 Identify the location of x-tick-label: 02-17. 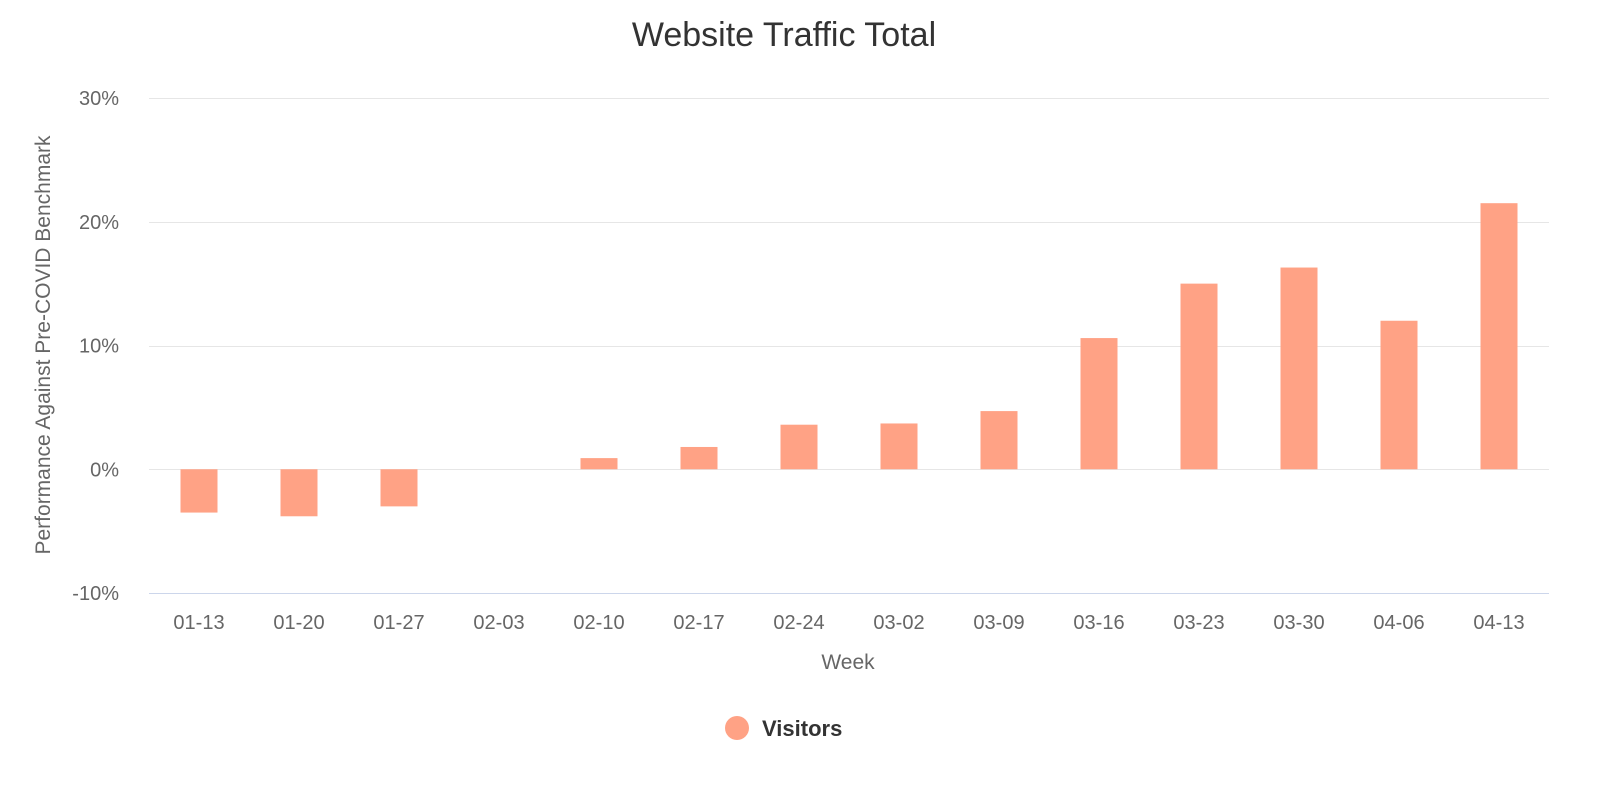
(698, 623).